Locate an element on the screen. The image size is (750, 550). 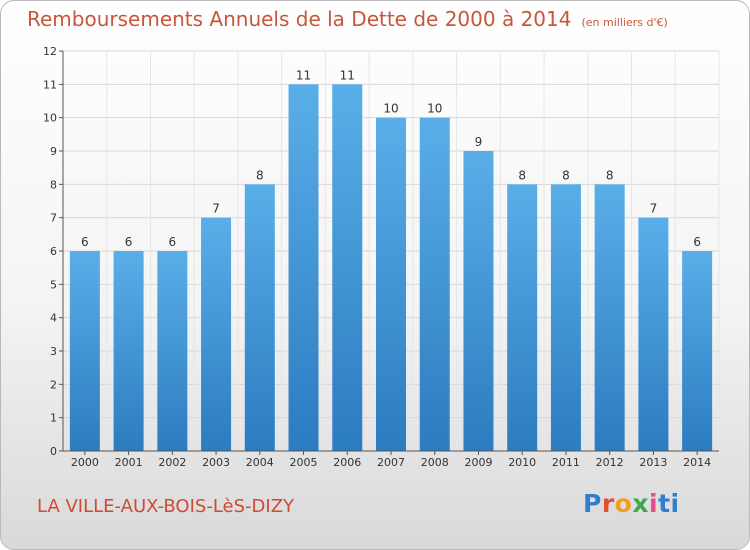
y-tick-label: 7 is located at coordinates (53, 218).